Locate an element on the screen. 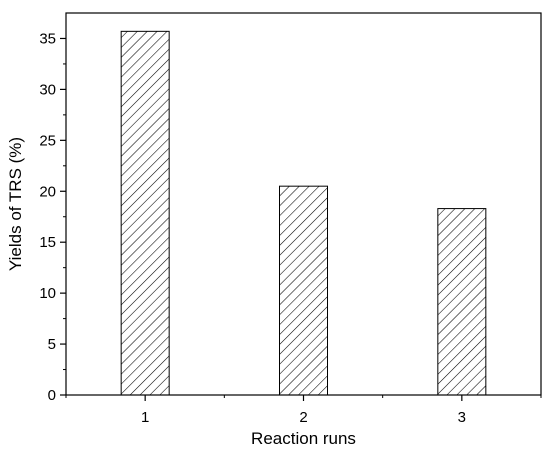 The height and width of the screenshot is (454, 550). y-tick-label: 25 is located at coordinates (47, 140).